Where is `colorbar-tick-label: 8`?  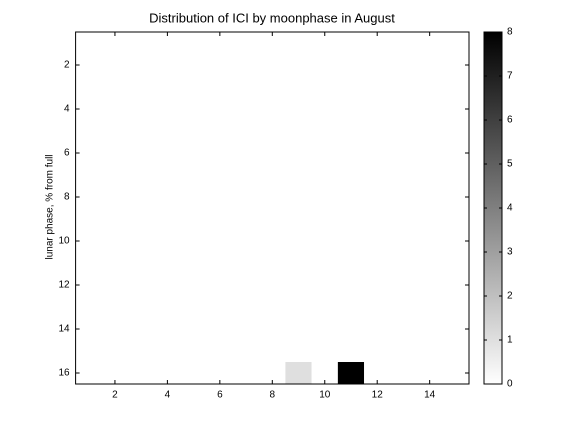
colorbar-tick-label: 8 is located at coordinates (510, 32).